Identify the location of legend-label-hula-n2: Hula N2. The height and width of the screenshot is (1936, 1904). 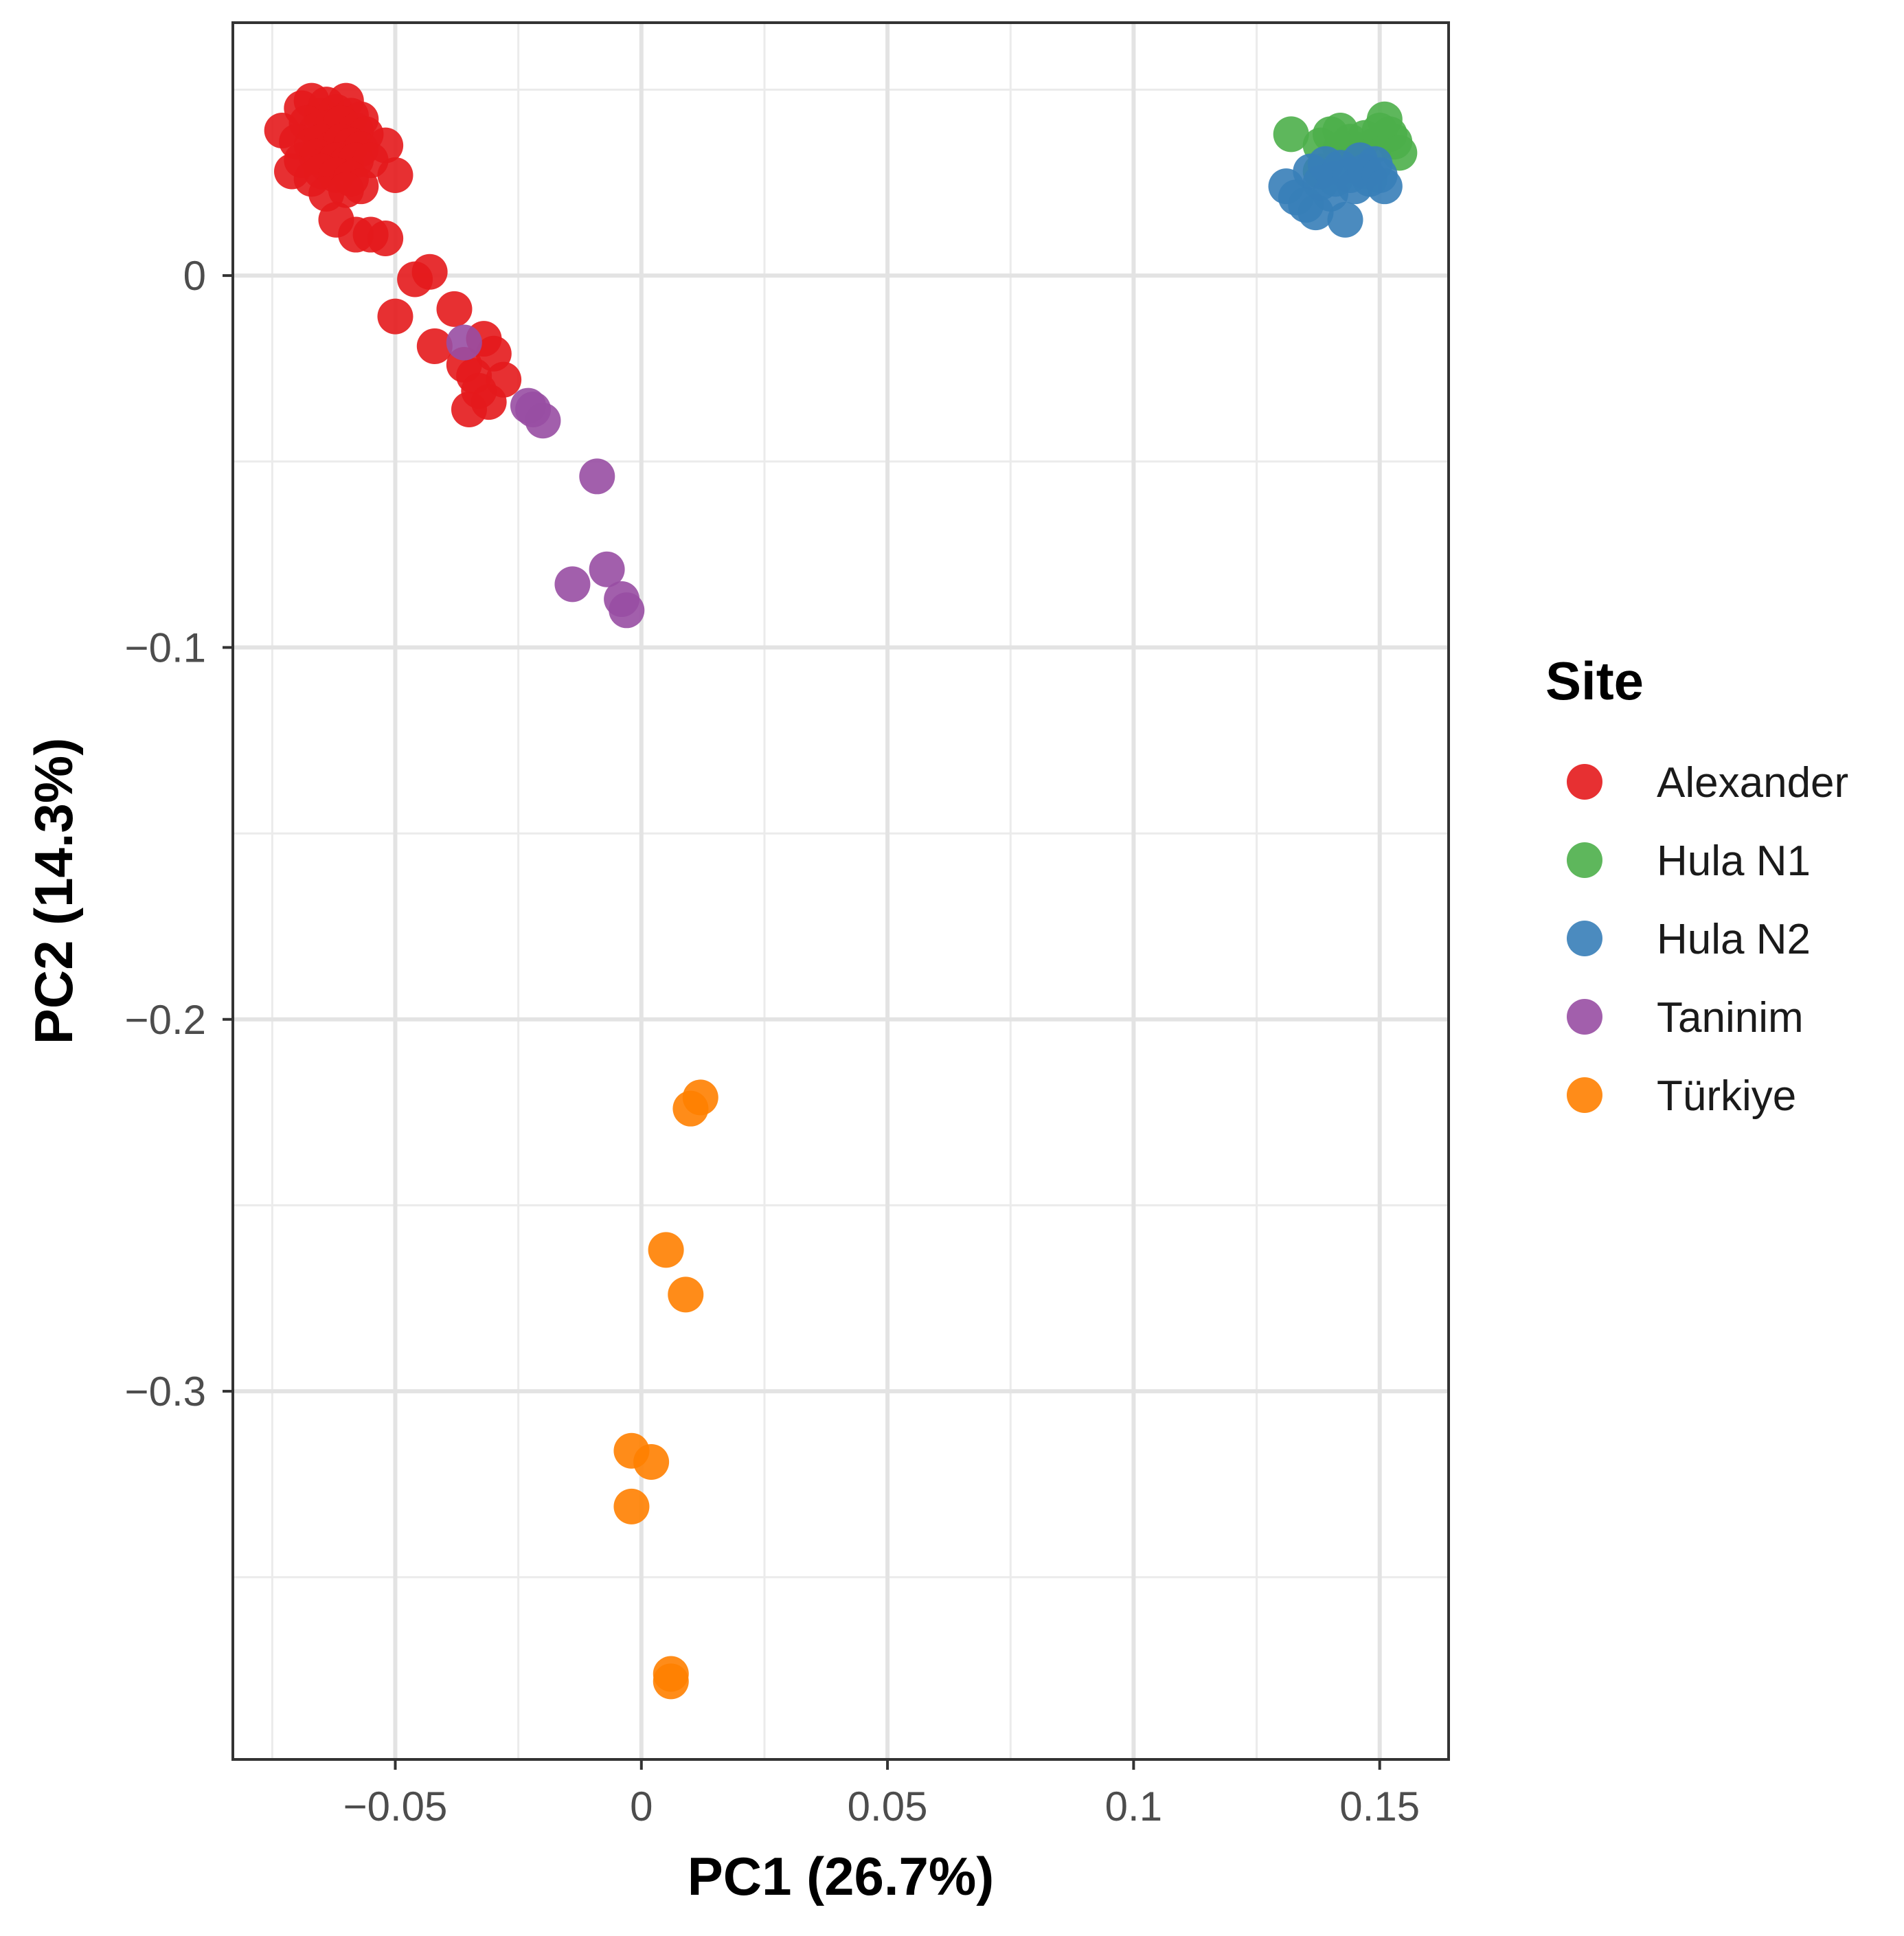
(1734, 939).